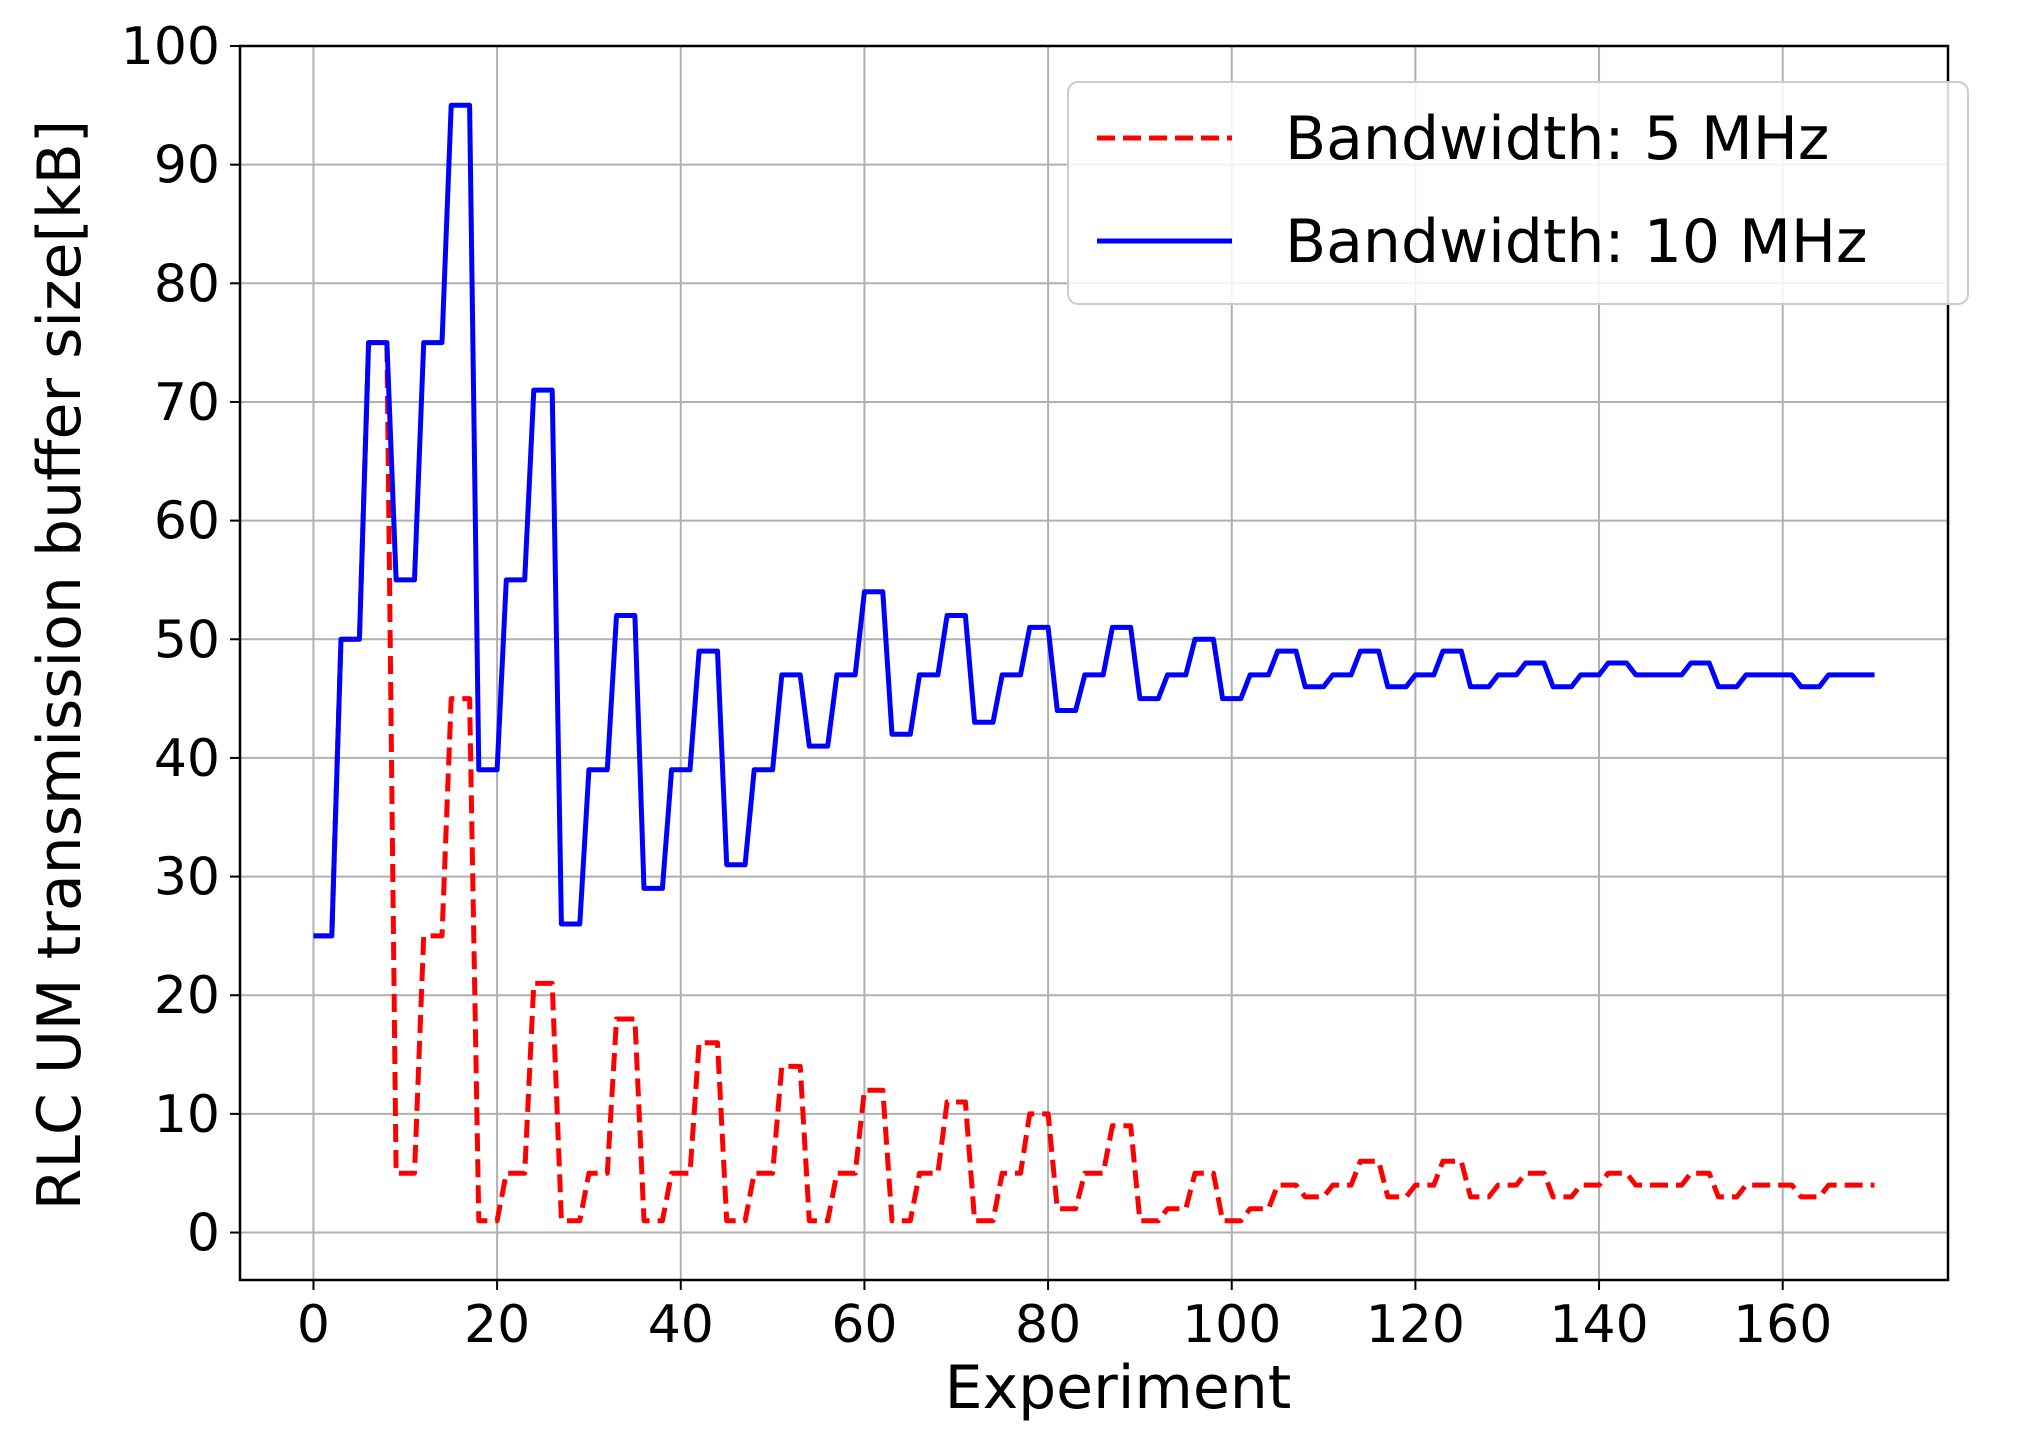  Describe the element at coordinates (187, 284) in the screenshot. I see `y-tick-label: 80` at that location.